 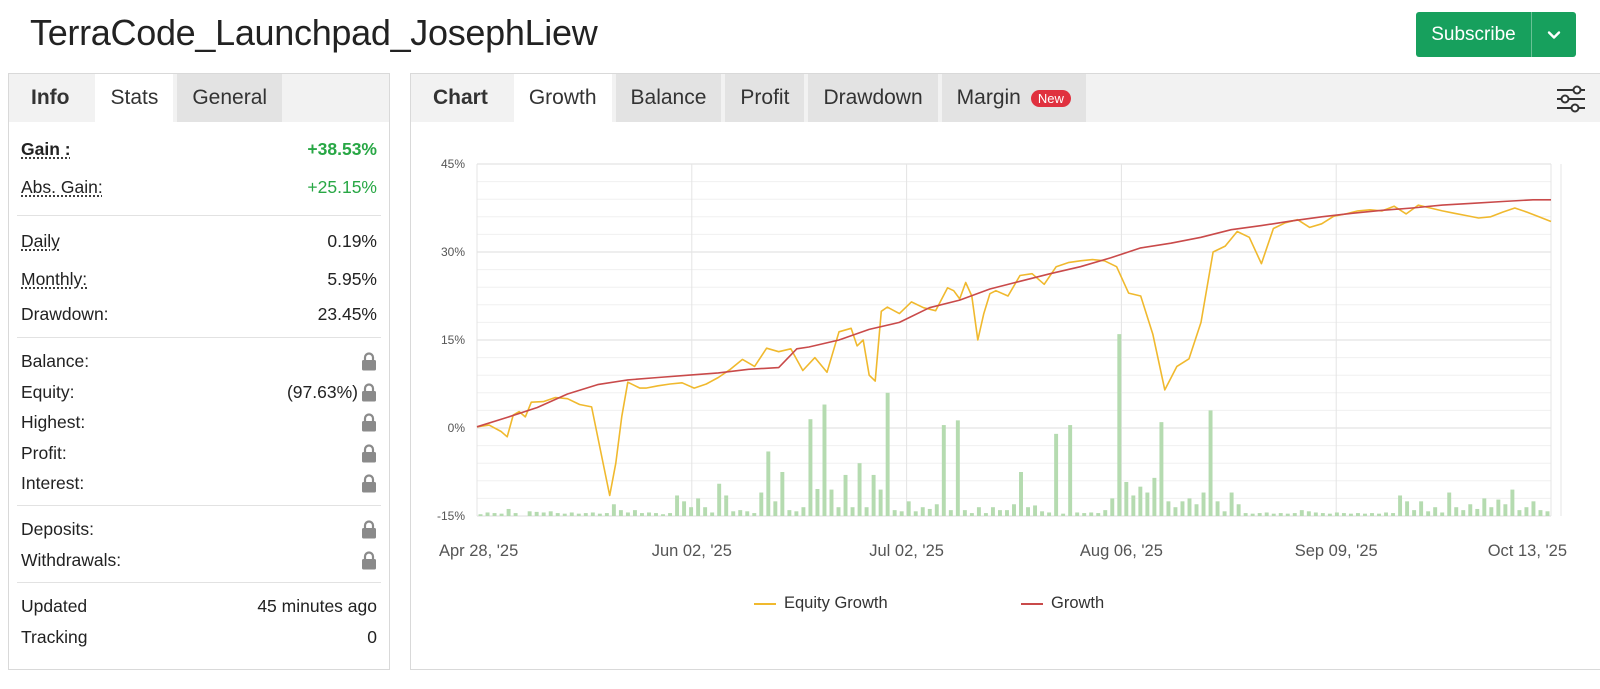 What do you see at coordinates (562, 98) in the screenshot?
I see `tab-growth: Growth` at bounding box center [562, 98].